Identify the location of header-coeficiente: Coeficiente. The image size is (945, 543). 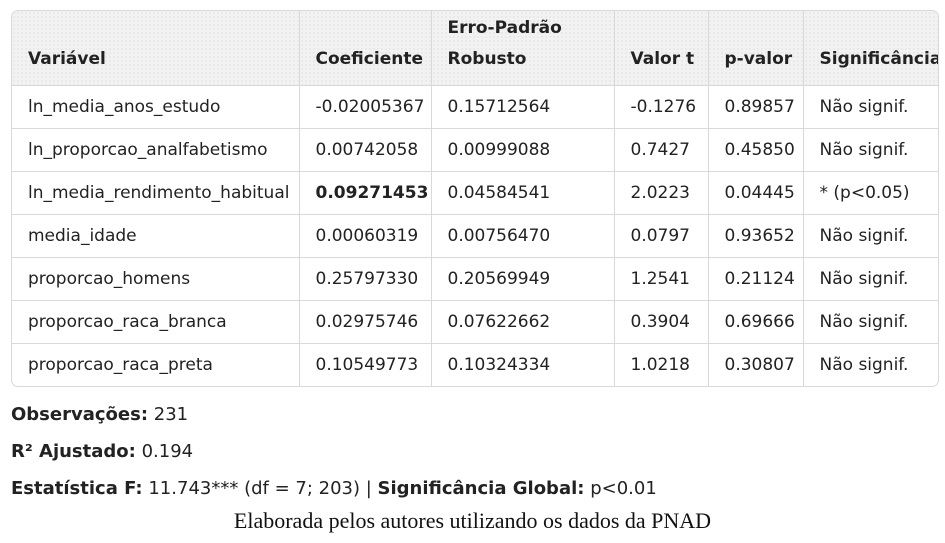
(364, 48).